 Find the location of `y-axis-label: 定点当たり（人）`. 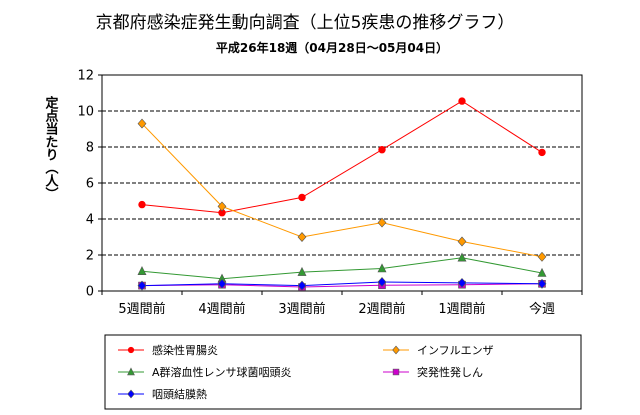

y-axis-label: 定点当たり（人） is located at coordinates (51, 147).